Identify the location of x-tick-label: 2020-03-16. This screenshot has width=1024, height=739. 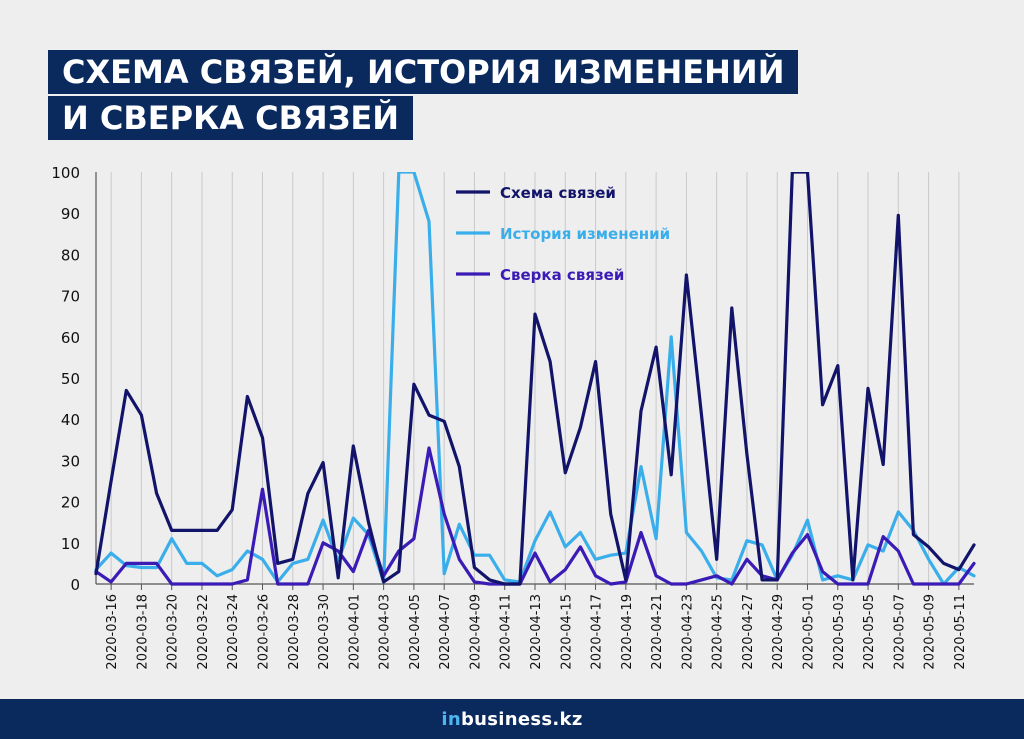
(112, 632).